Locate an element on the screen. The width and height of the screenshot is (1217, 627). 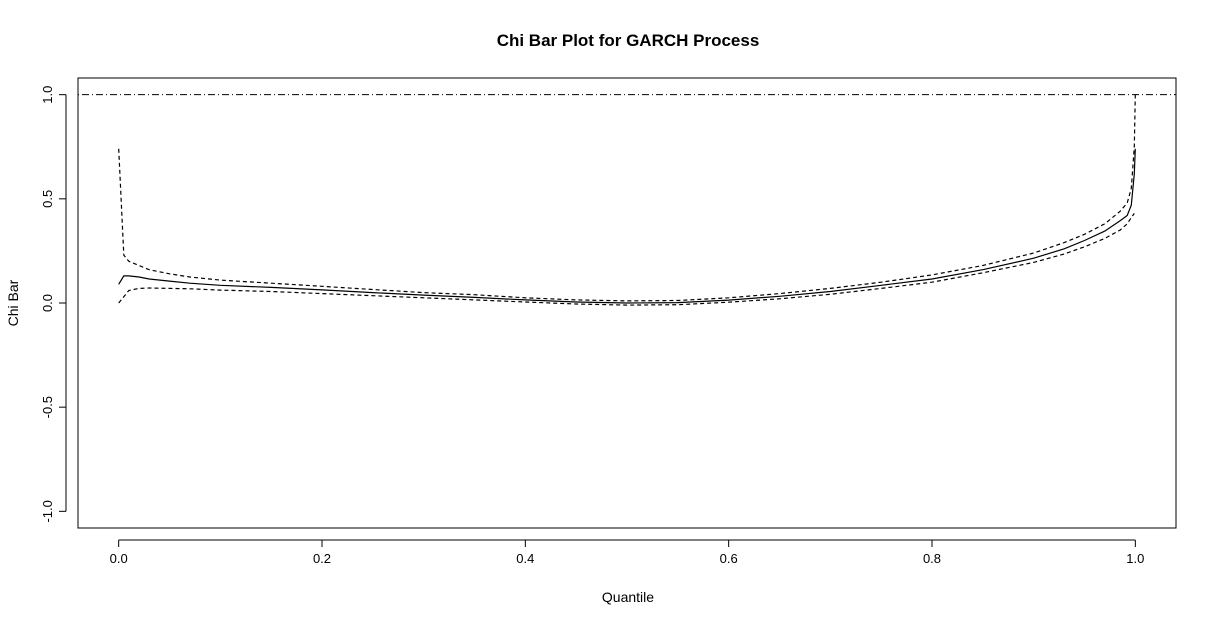
y-tick-label: -0.5 is located at coordinates (47, 407).